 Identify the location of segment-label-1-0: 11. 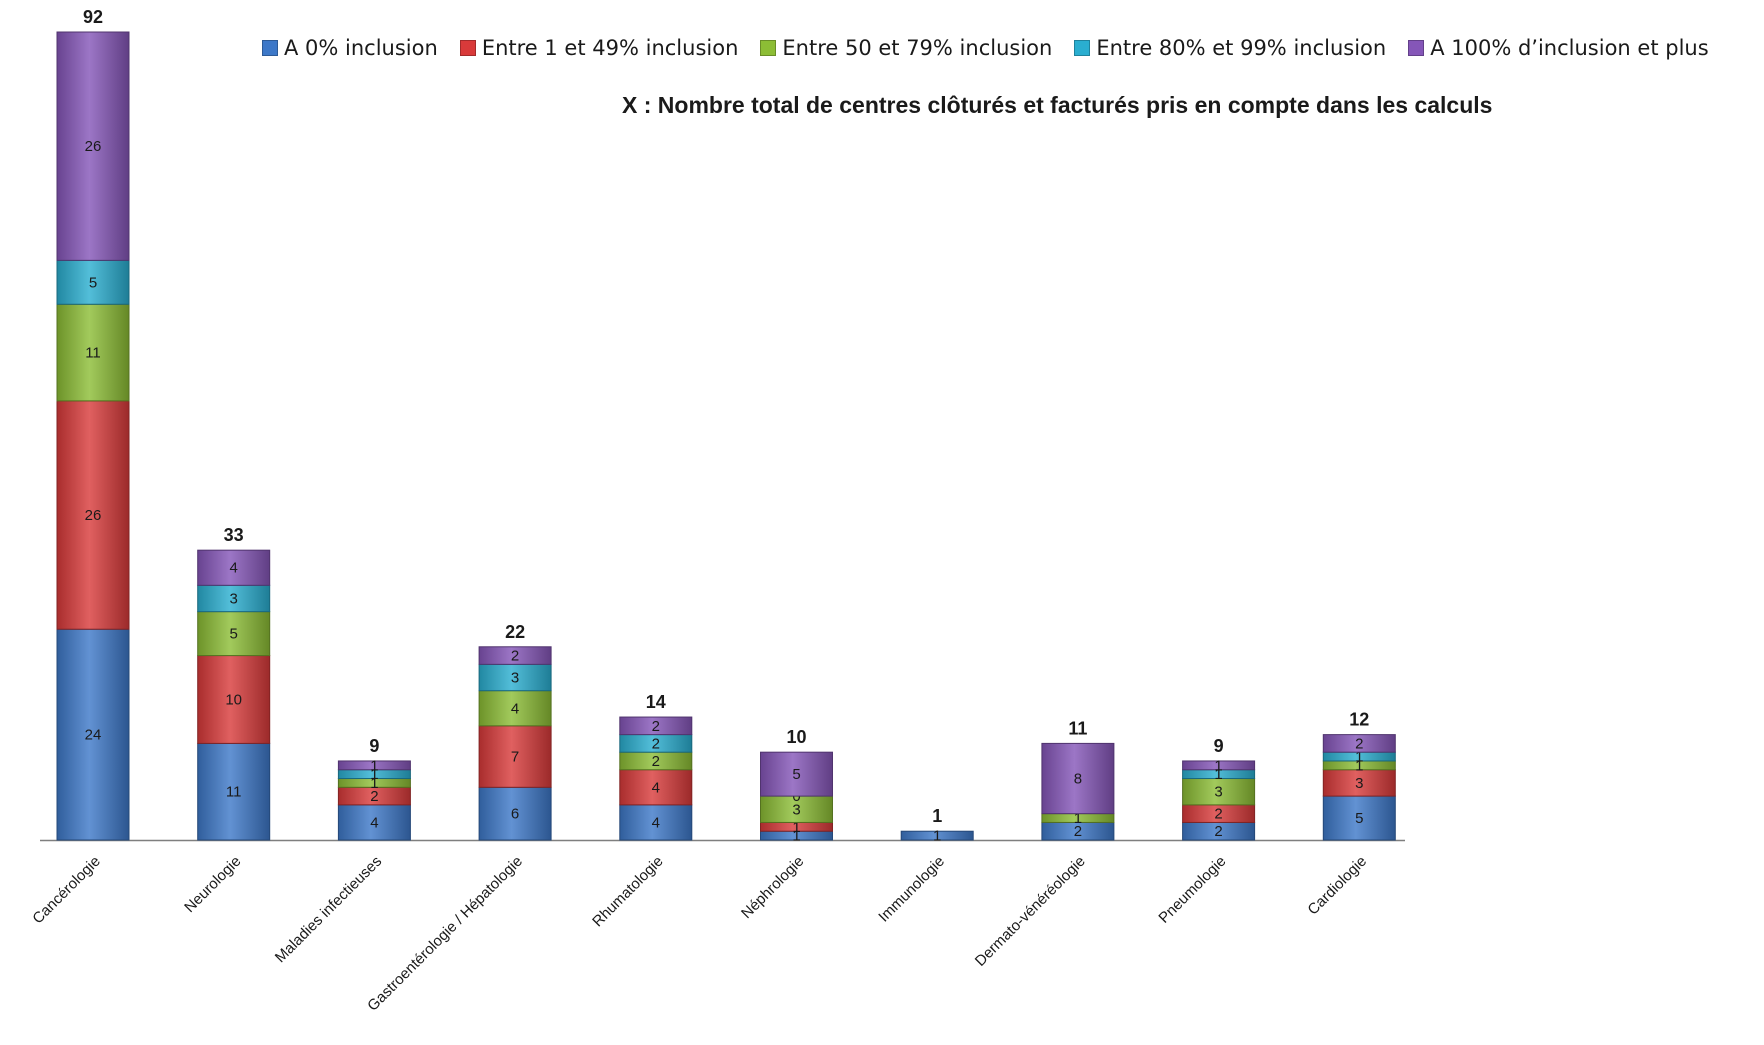
(234, 792).